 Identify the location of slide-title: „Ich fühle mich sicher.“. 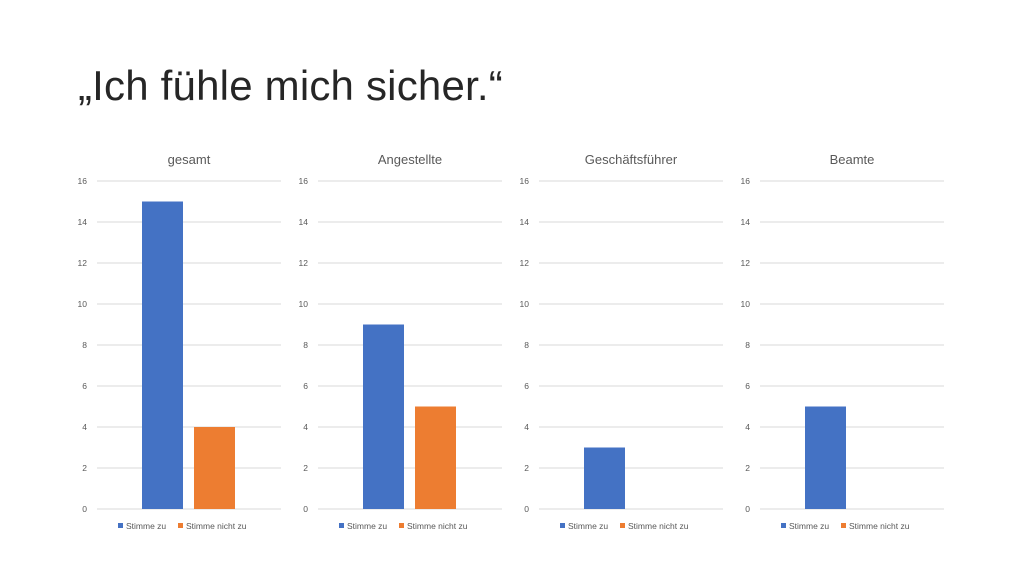
(290, 85).